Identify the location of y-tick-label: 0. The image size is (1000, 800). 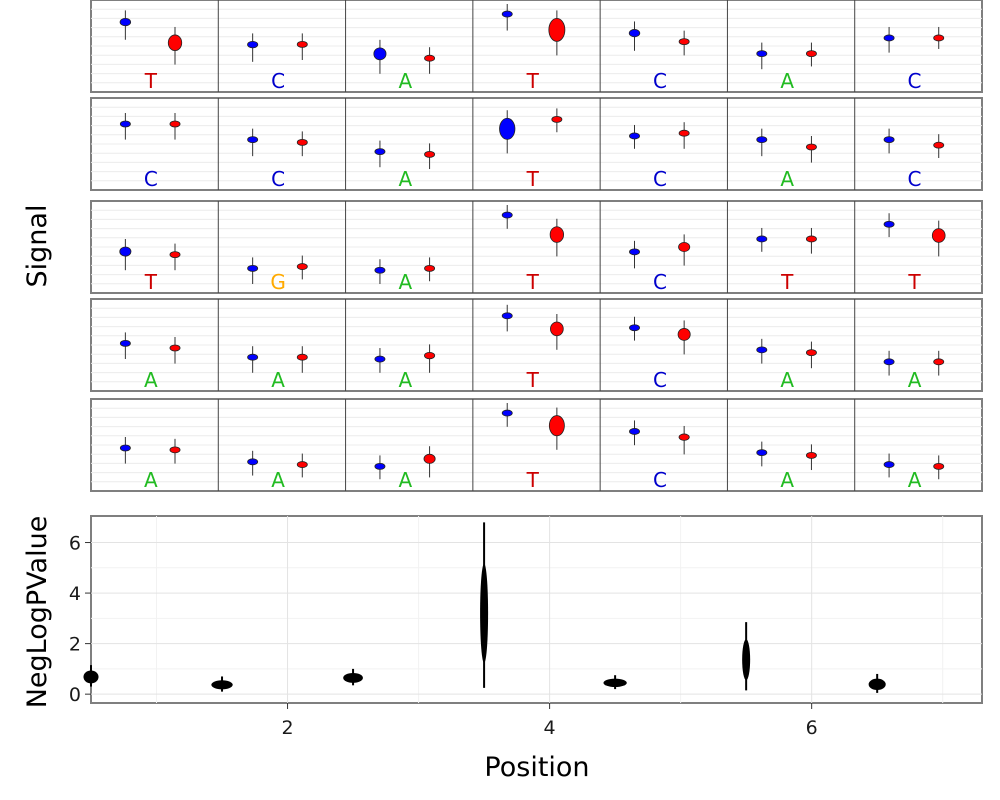
(75, 695).